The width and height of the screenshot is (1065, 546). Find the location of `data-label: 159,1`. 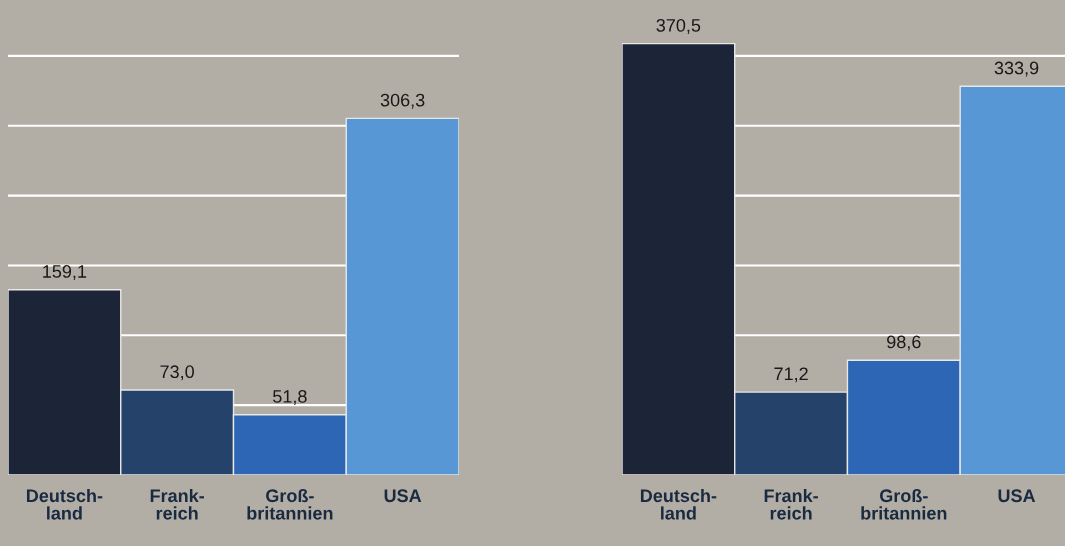

data-label: 159,1 is located at coordinates (65, 272).